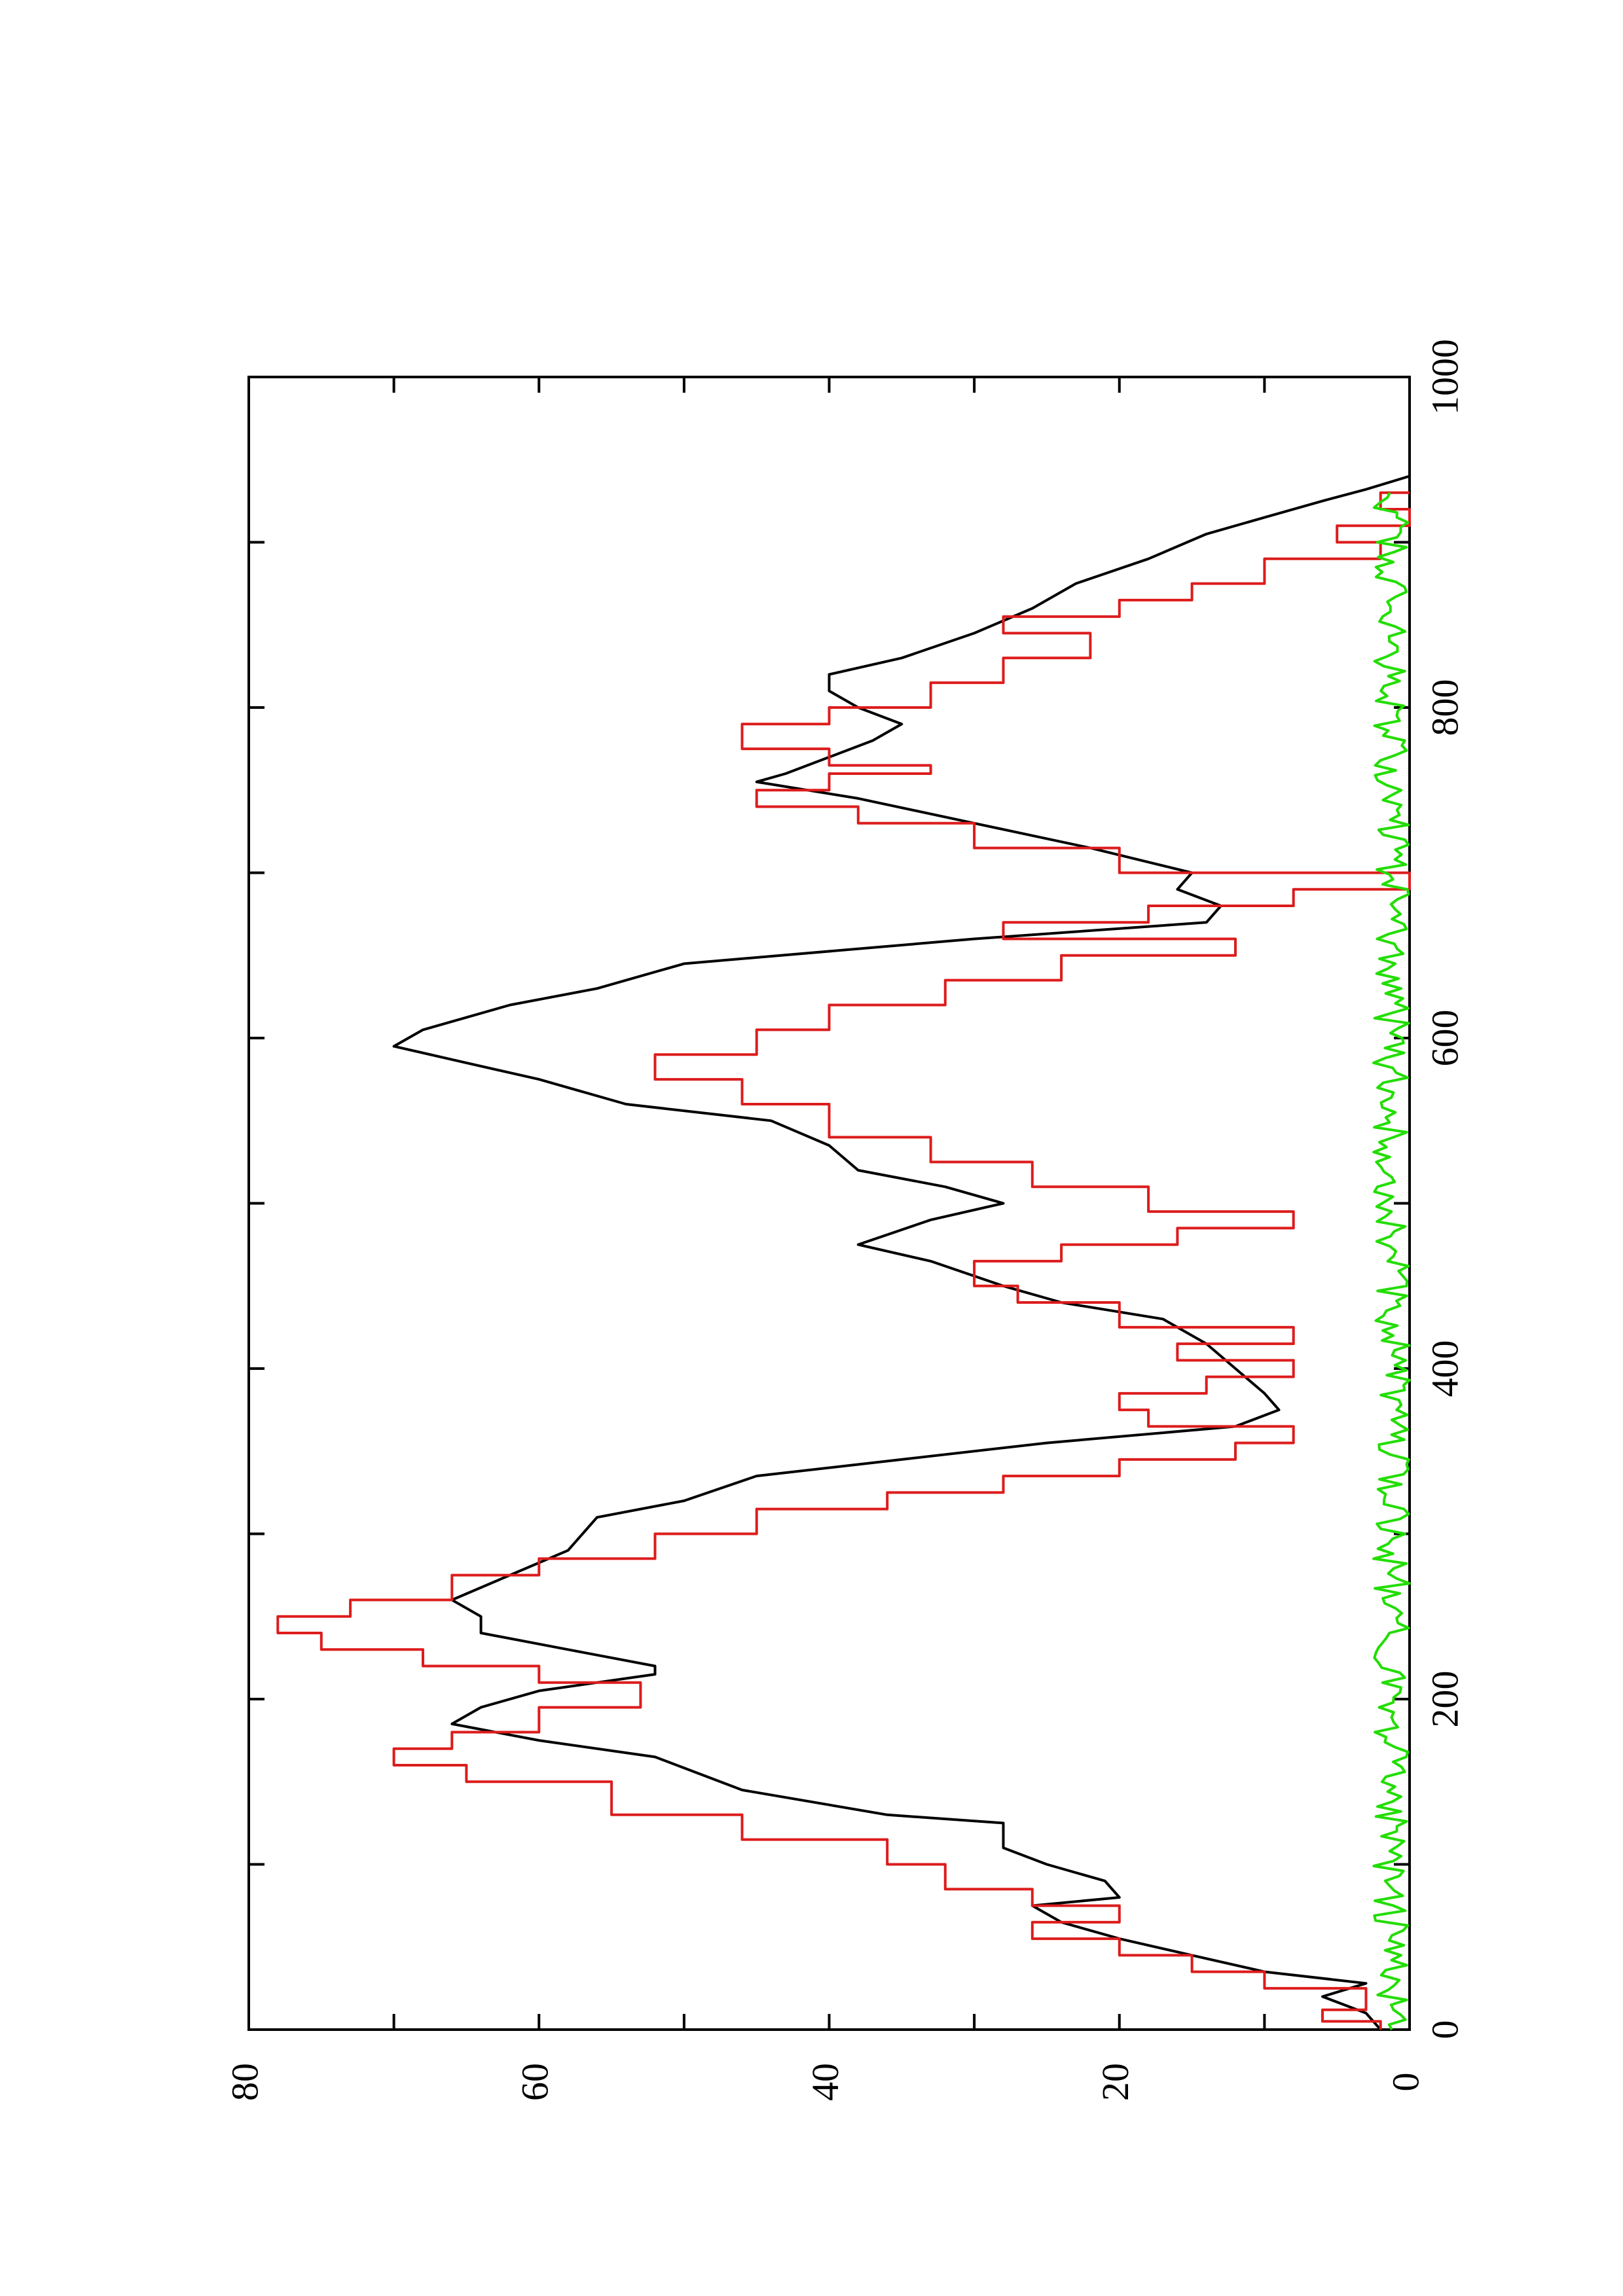 The width and height of the screenshot is (1623, 2296). Describe the element at coordinates (825, 2082) in the screenshot. I see `y-tick-label: 40` at that location.